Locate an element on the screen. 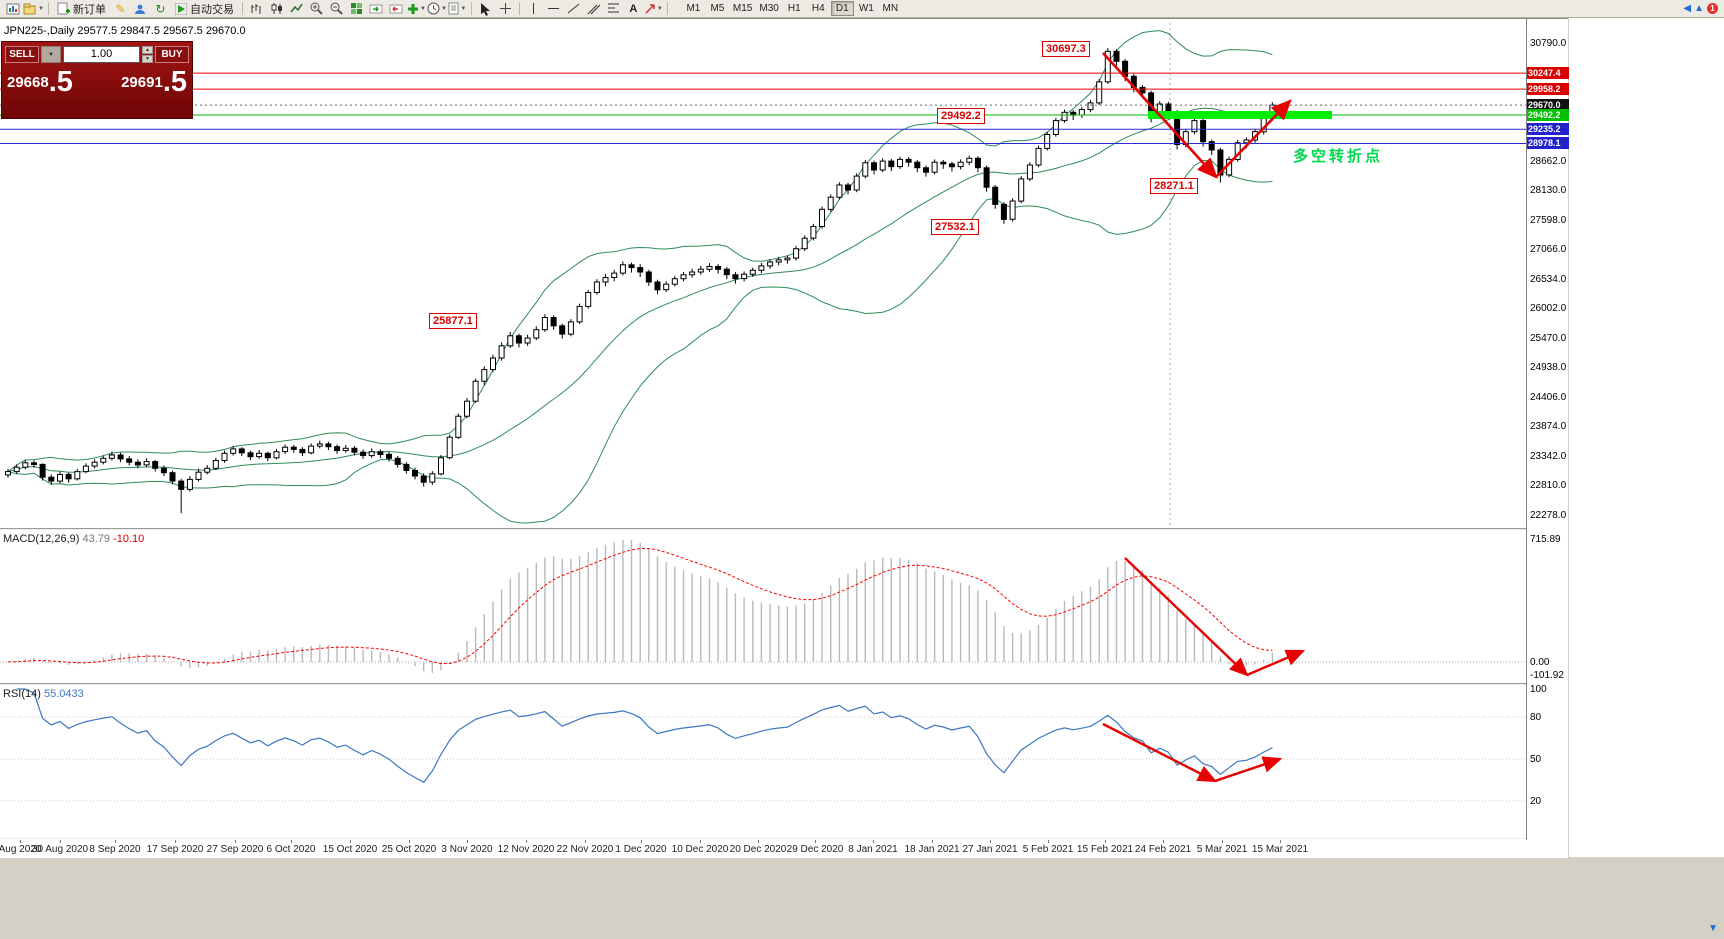 The width and height of the screenshot is (1724, 939). volume-input is located at coordinates (101, 54).